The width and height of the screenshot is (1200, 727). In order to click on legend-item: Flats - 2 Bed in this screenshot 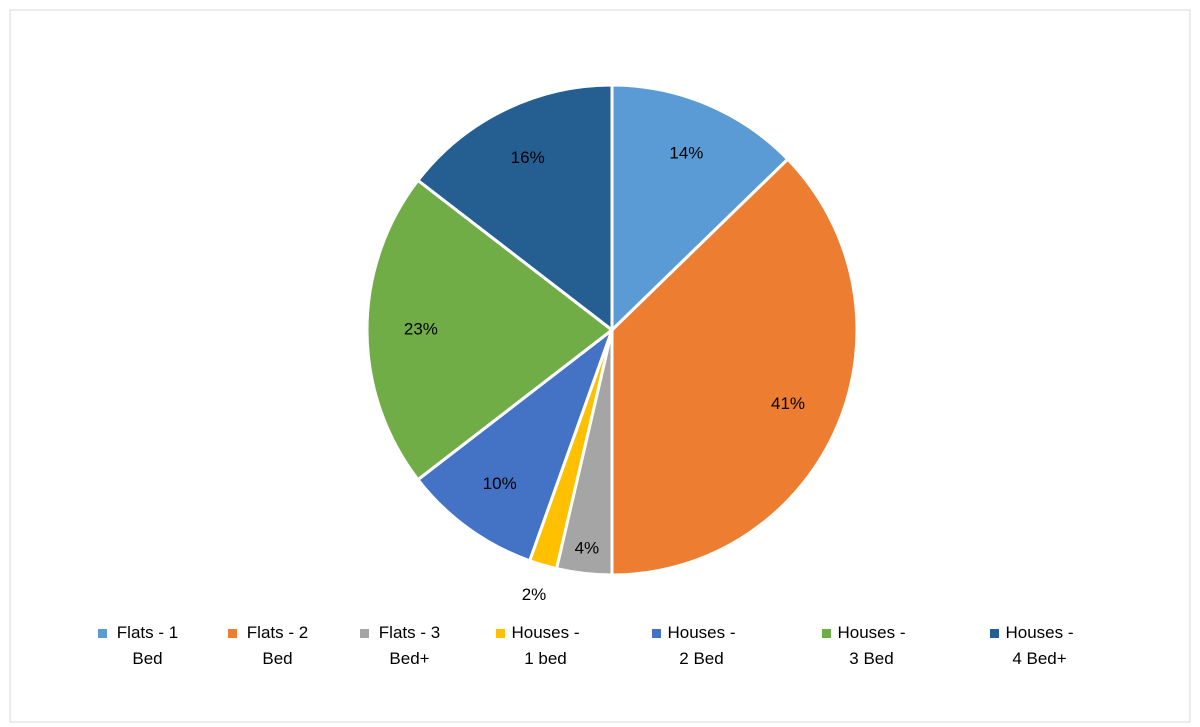, I will do `click(270, 646)`.